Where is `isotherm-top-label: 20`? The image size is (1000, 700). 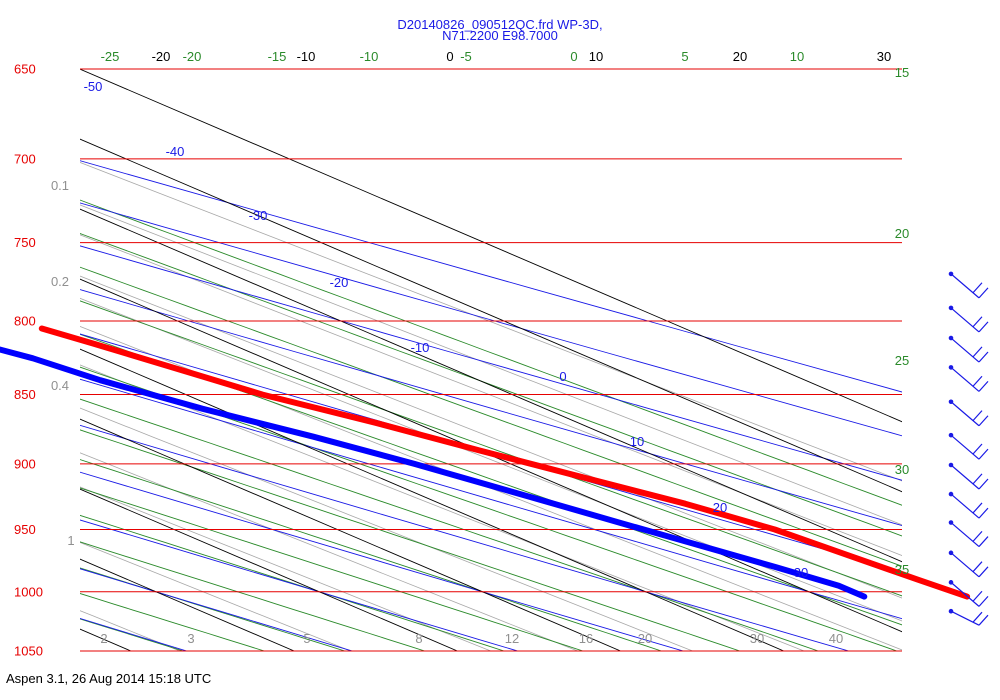
isotherm-top-label: 20 is located at coordinates (740, 56).